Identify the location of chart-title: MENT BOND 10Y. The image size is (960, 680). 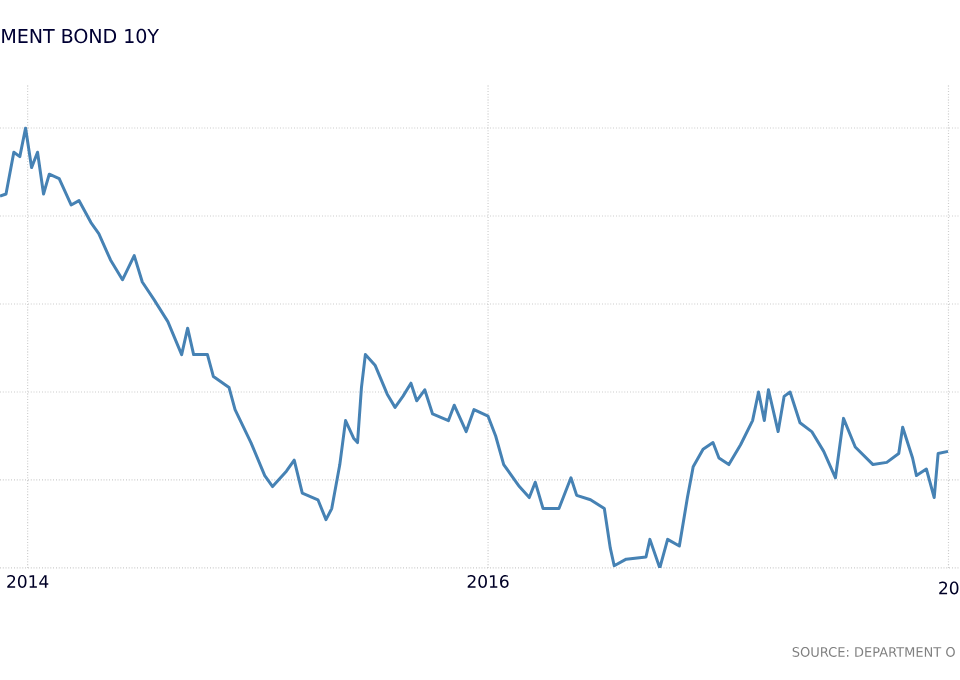
(81, 36).